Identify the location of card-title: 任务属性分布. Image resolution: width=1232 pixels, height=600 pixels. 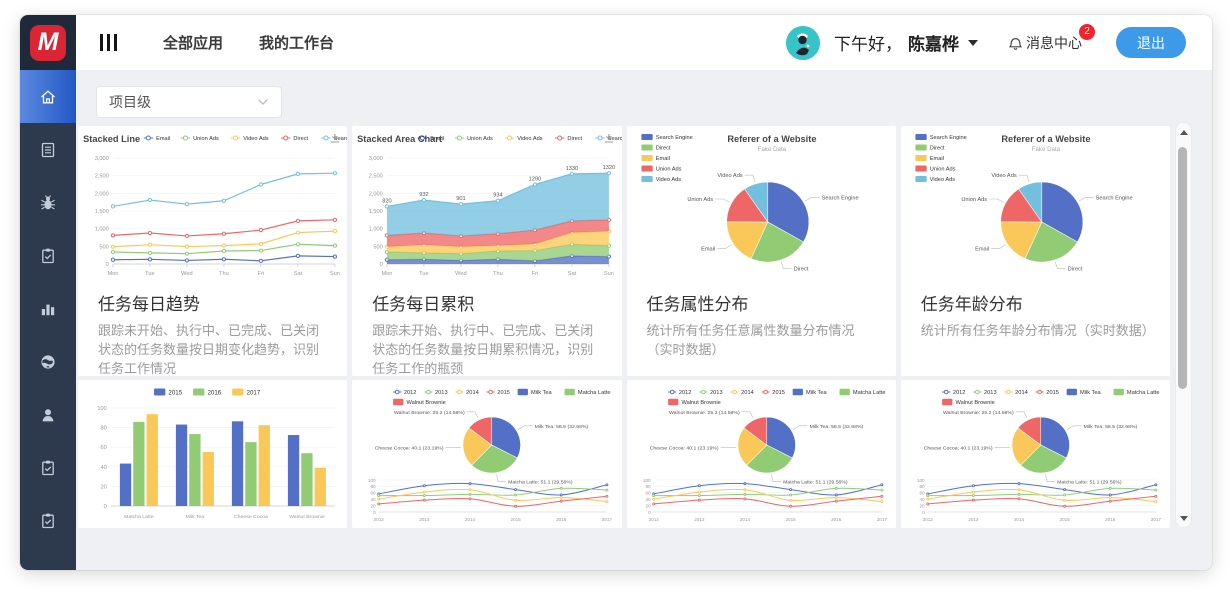
(697, 304).